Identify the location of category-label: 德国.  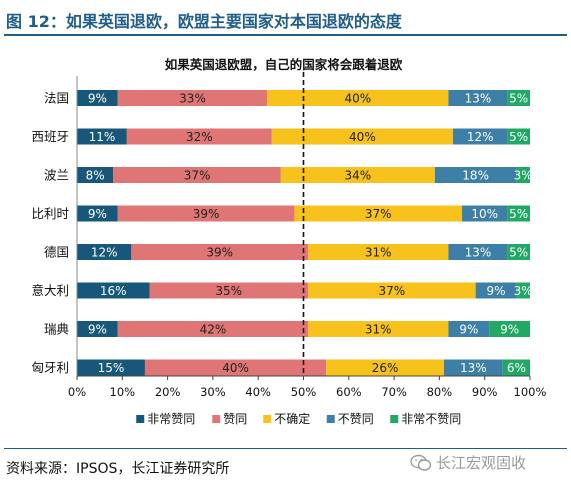
(56, 252).